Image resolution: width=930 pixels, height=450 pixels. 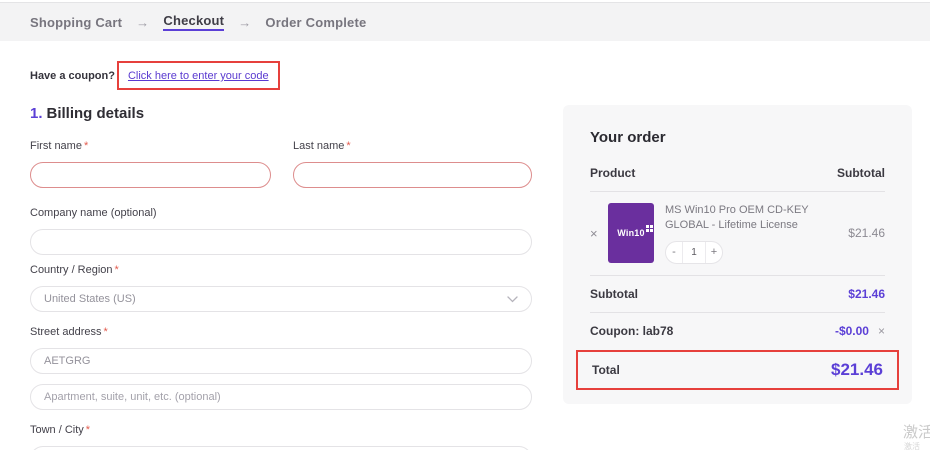 I want to click on product-thumbnail-text: Win10, so click(x=631, y=233).